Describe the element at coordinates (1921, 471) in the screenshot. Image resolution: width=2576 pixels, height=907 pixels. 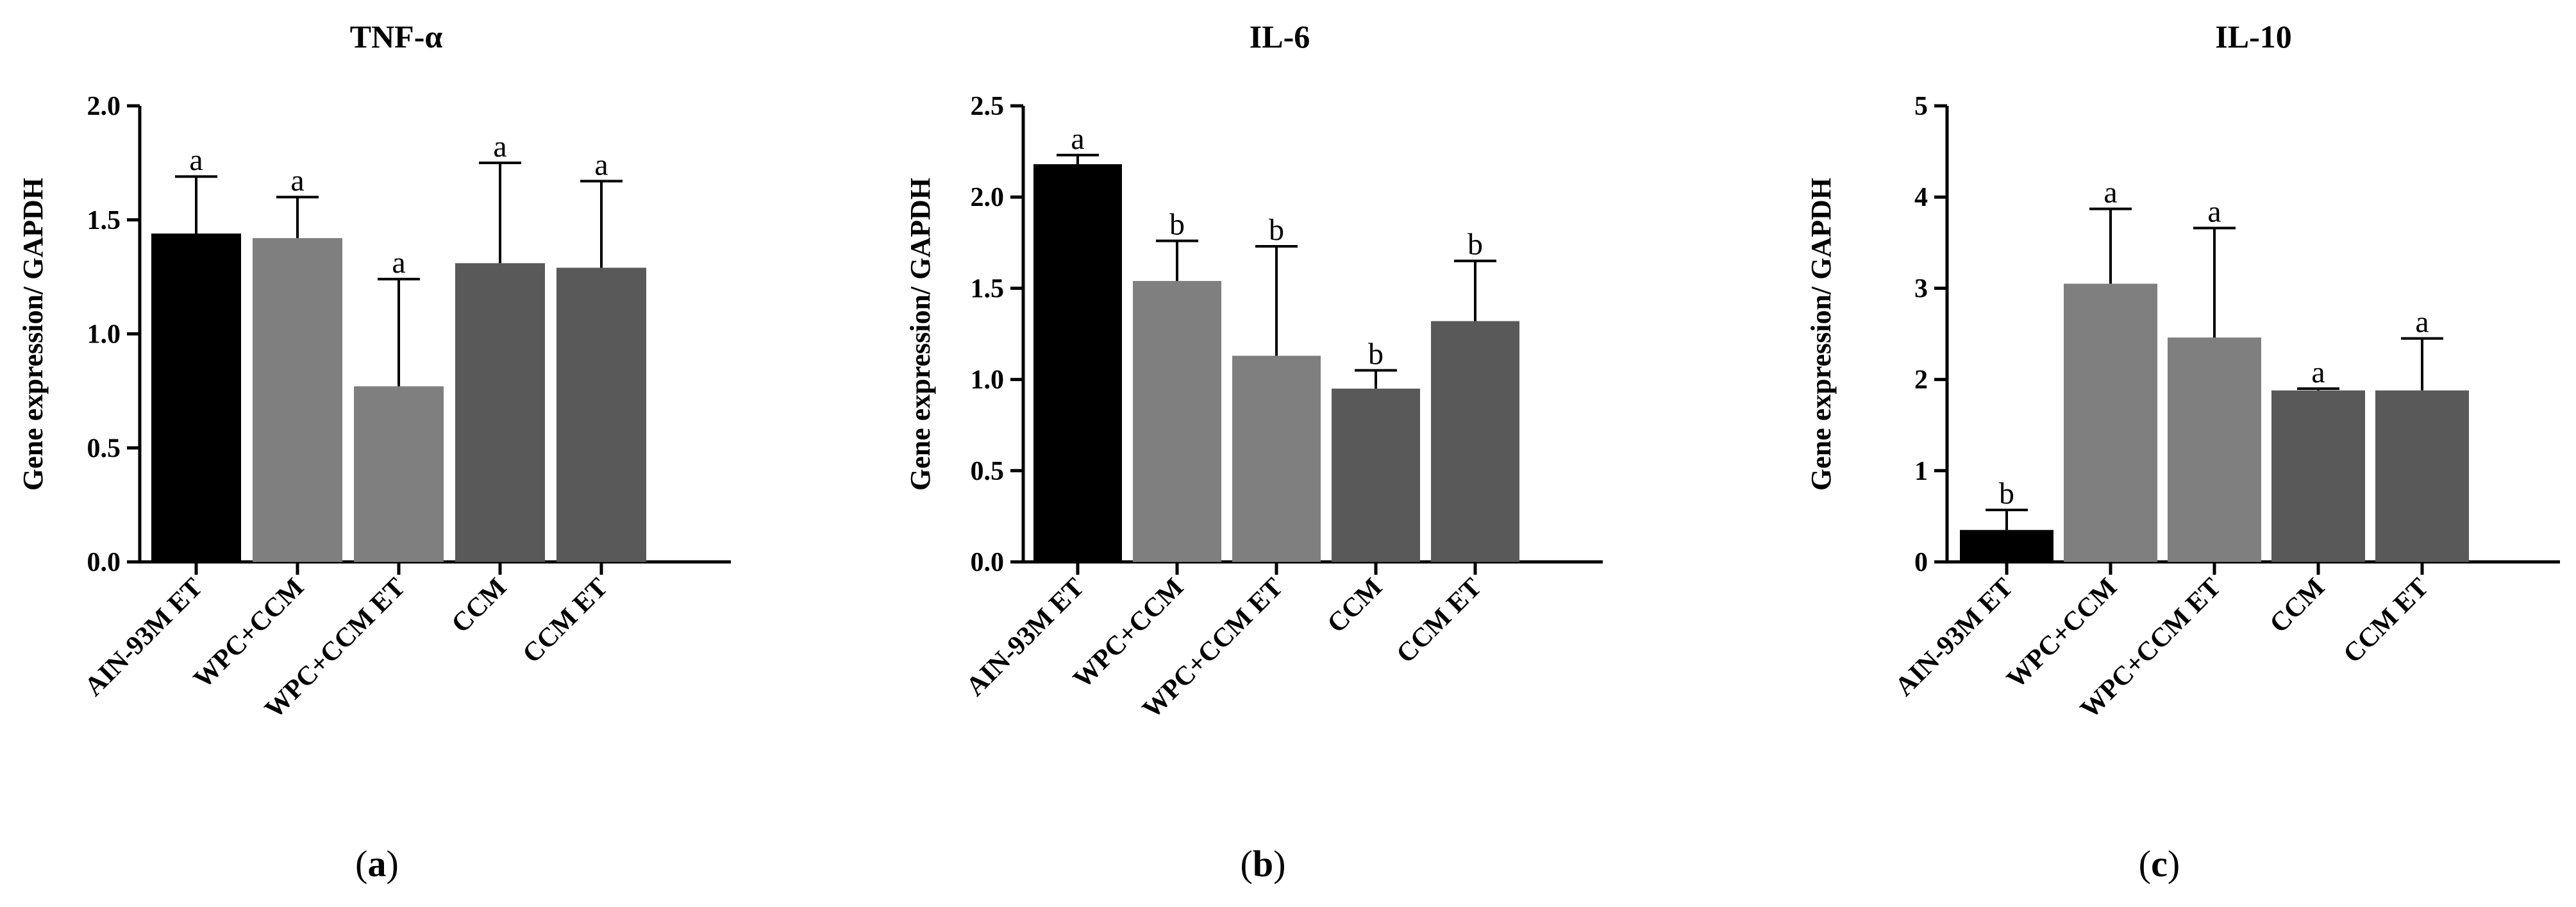
I see `y-tick-label: 1` at that location.